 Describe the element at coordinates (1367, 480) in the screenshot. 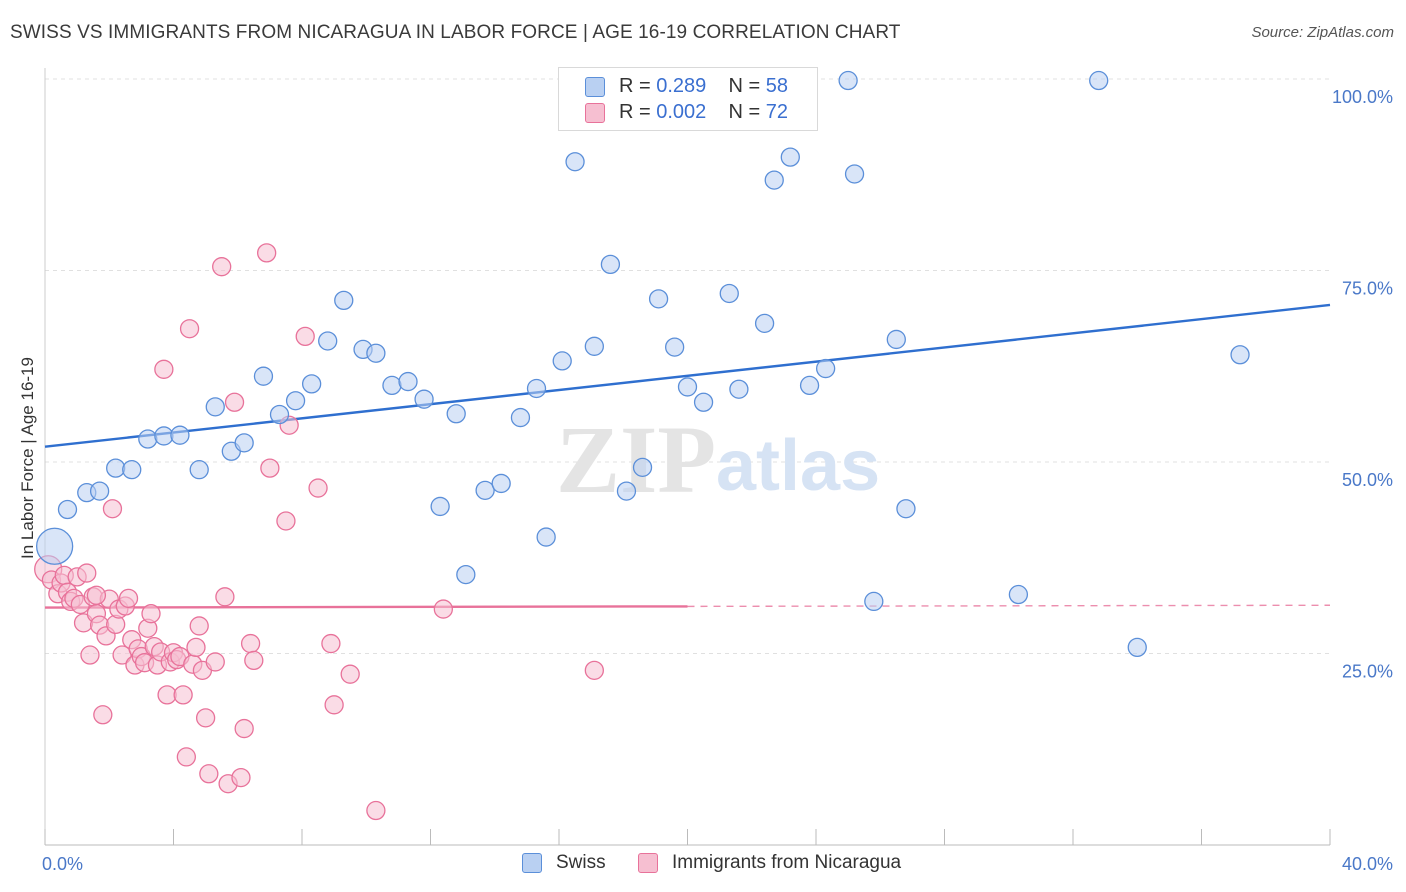

I see `y-tick-label: 50.0%` at that location.